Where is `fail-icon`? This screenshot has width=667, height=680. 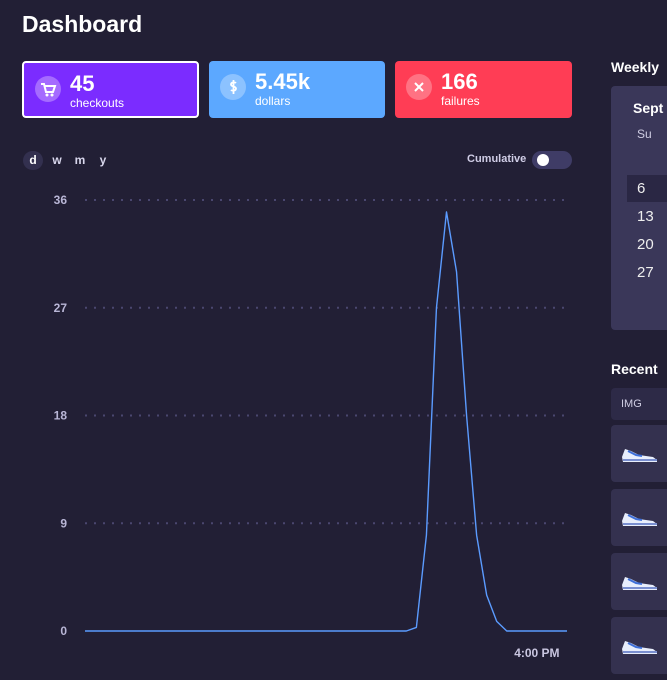
fail-icon is located at coordinates (419, 87).